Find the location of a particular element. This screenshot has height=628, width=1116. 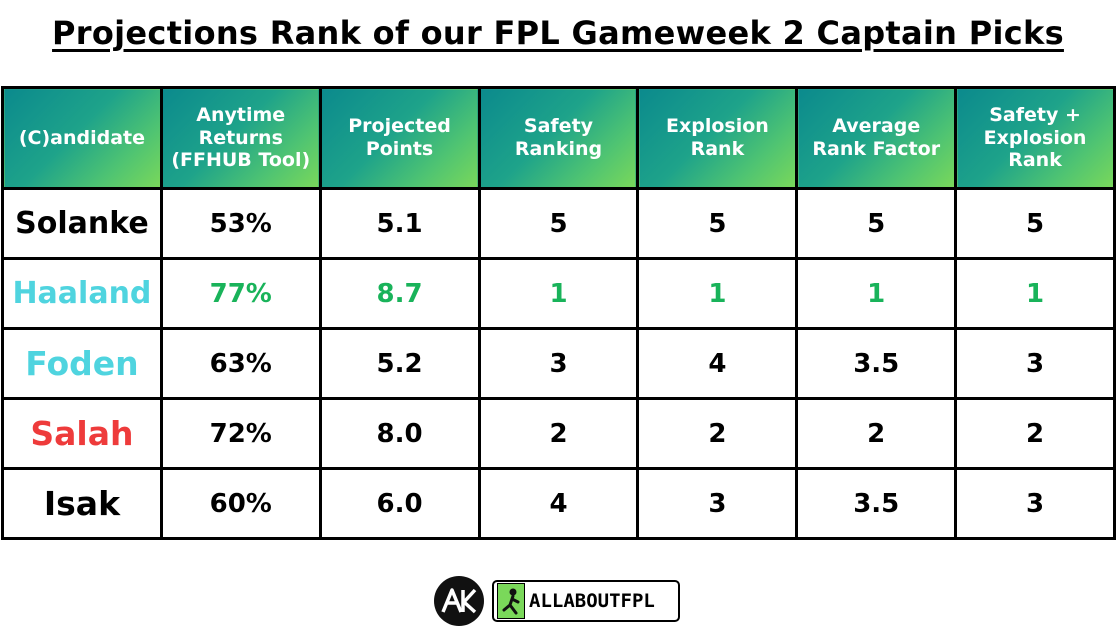

average-rank-factor-cell: 1 is located at coordinates (876, 293).